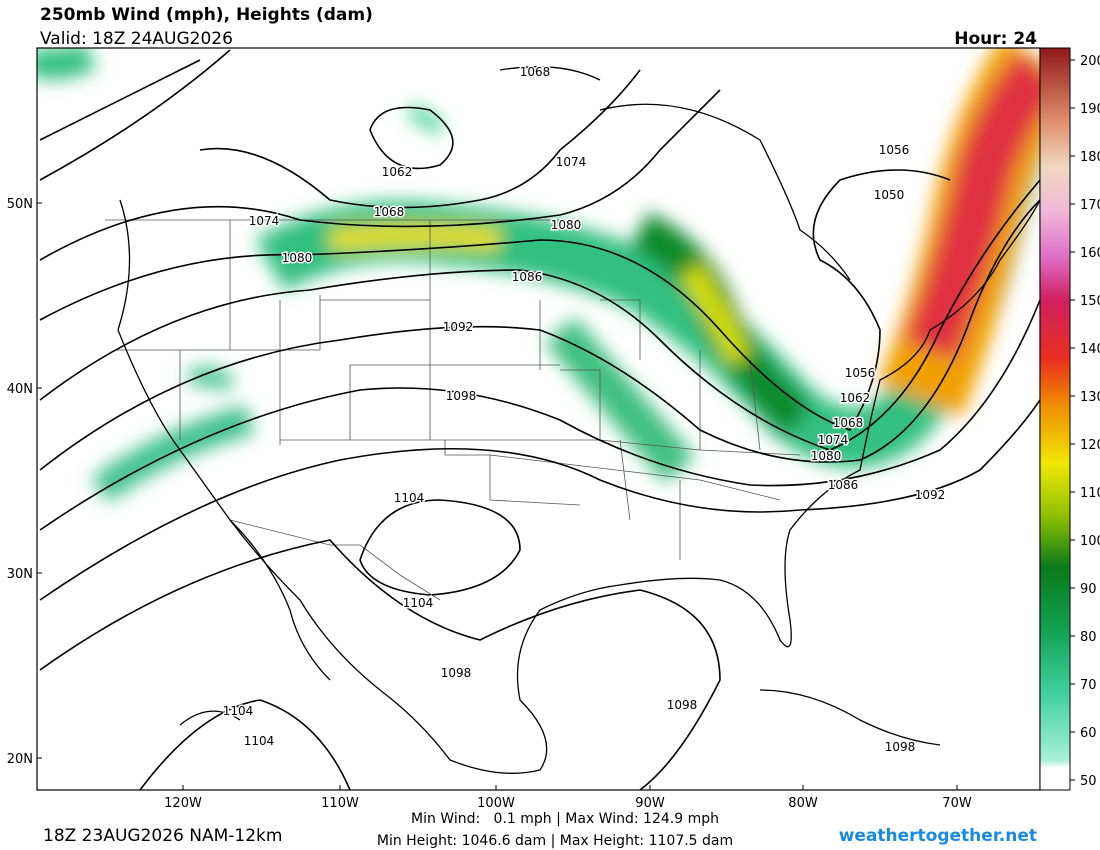  I want to click on colorbar-label: 150, so click(1090, 301).